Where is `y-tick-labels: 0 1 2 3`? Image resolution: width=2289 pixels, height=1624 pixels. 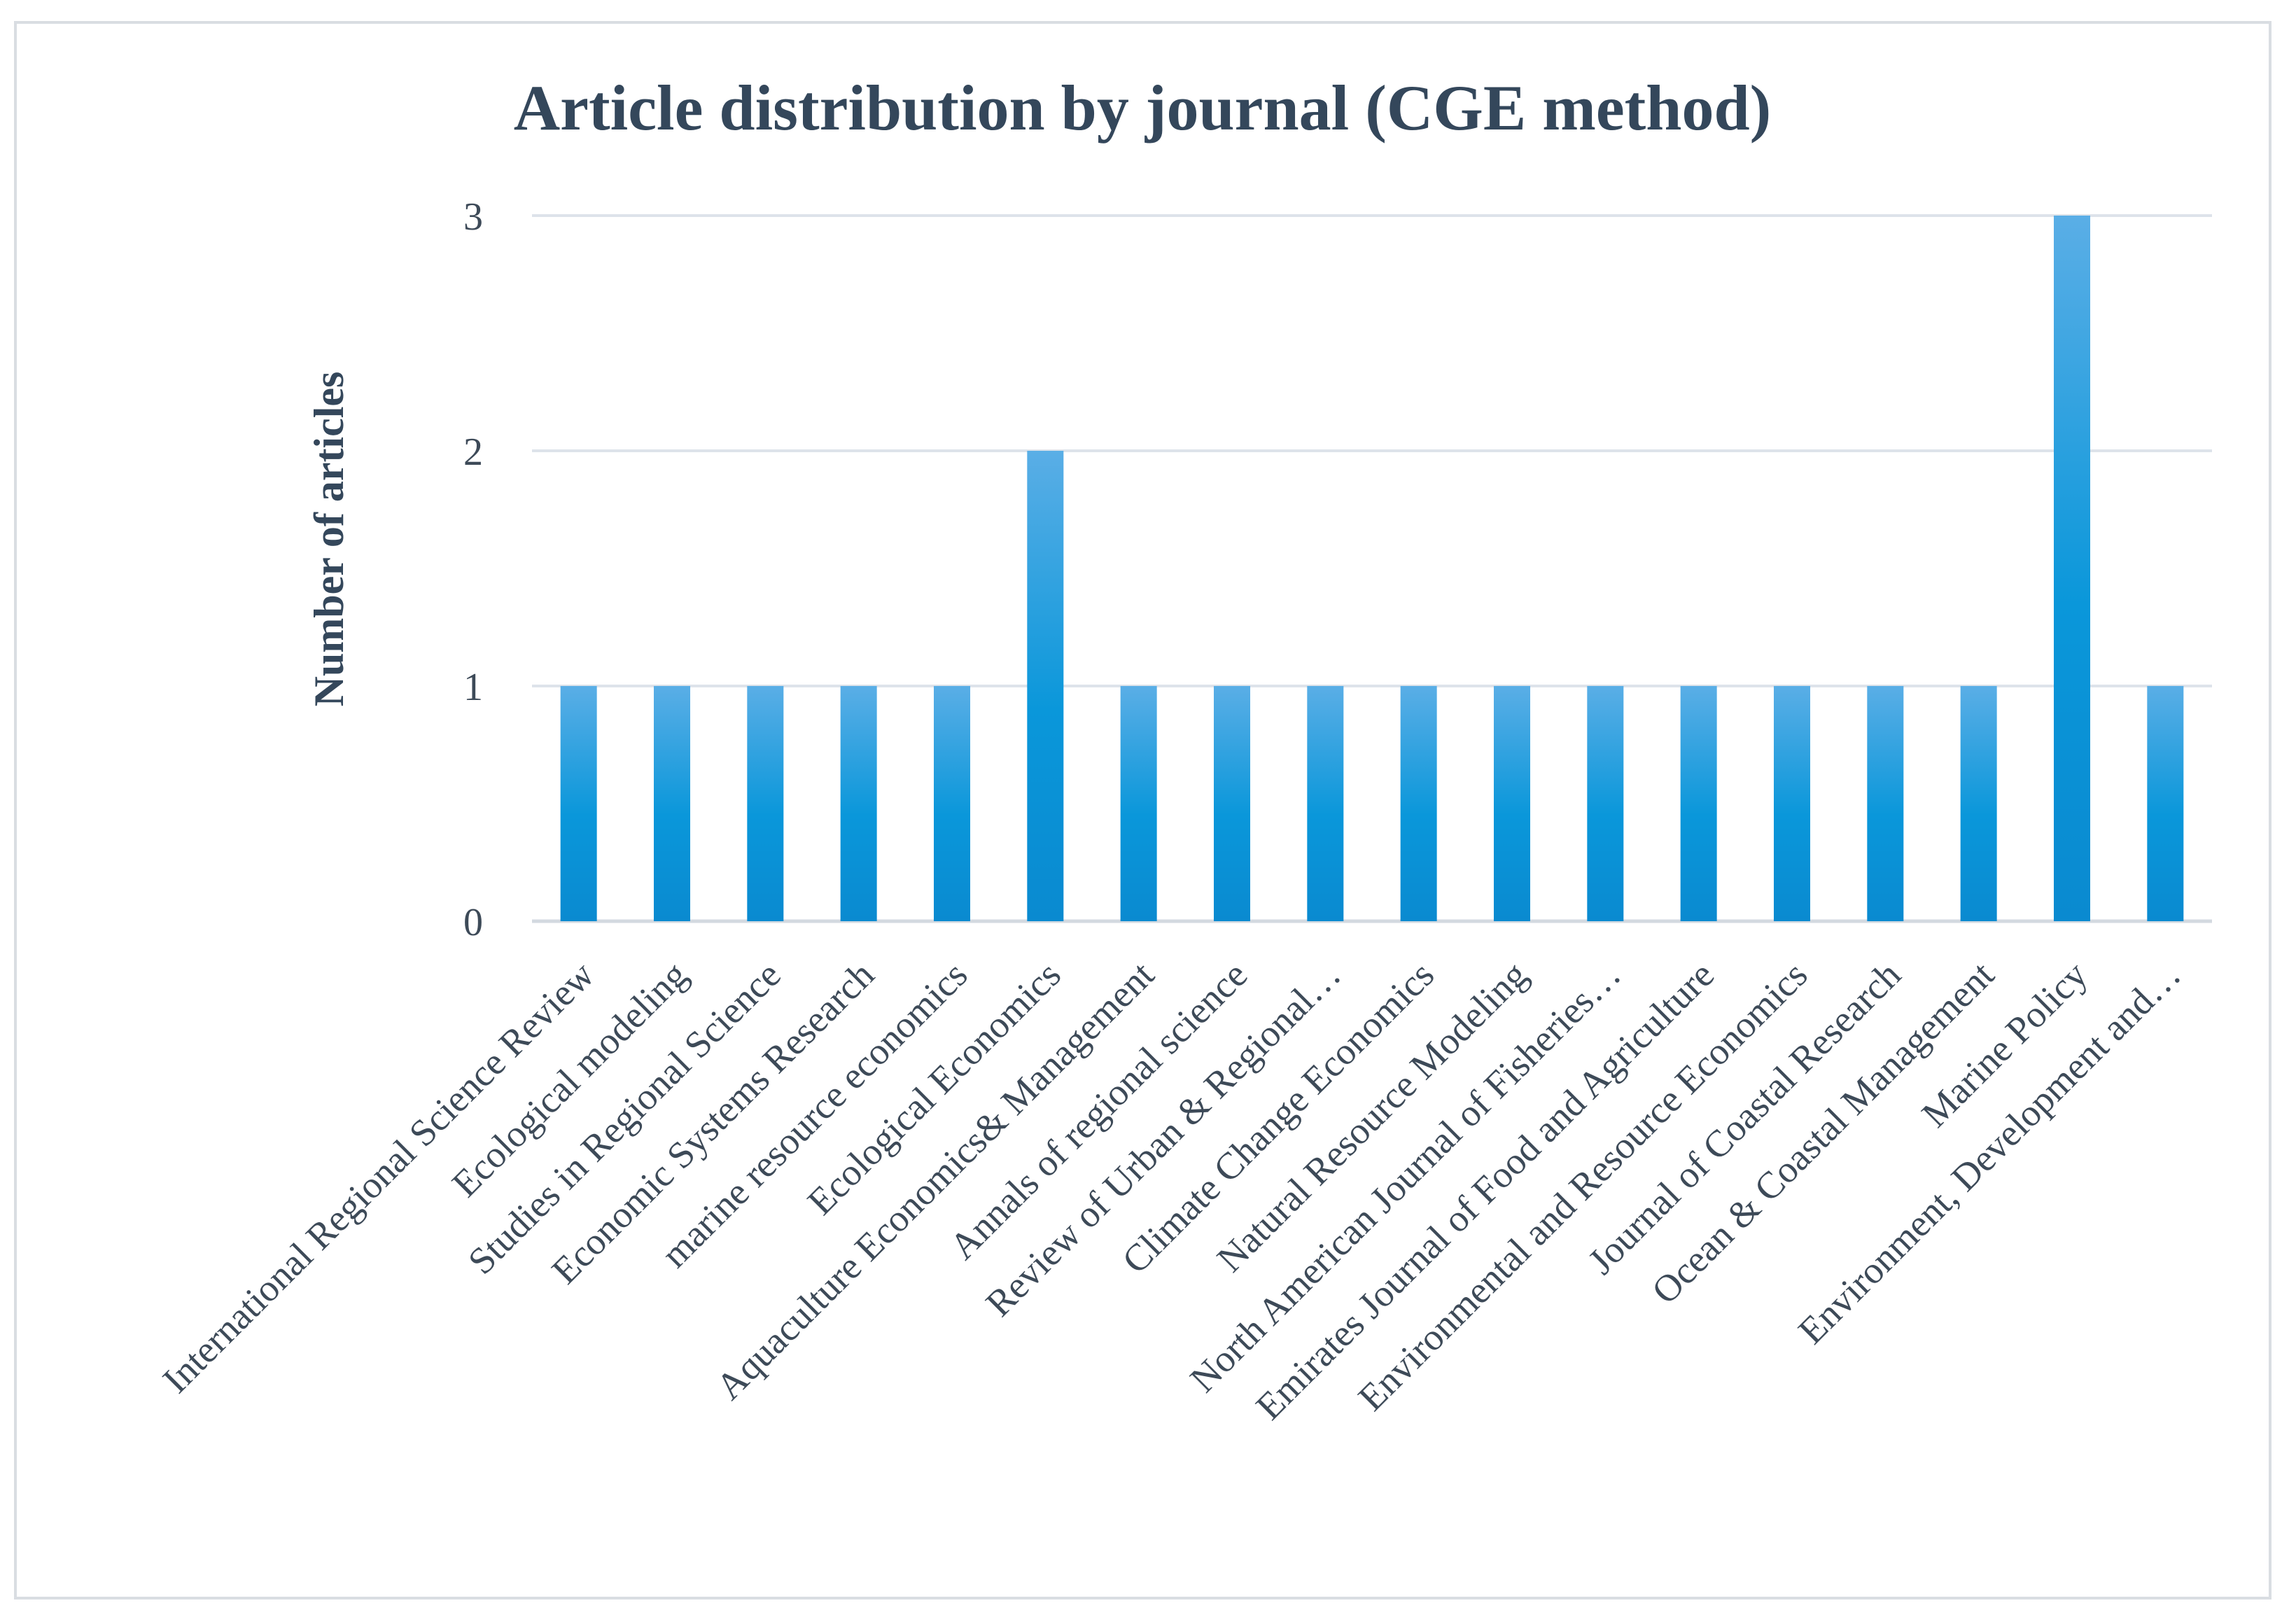
y-tick-labels: 0 1 2 3 is located at coordinates (473, 569).